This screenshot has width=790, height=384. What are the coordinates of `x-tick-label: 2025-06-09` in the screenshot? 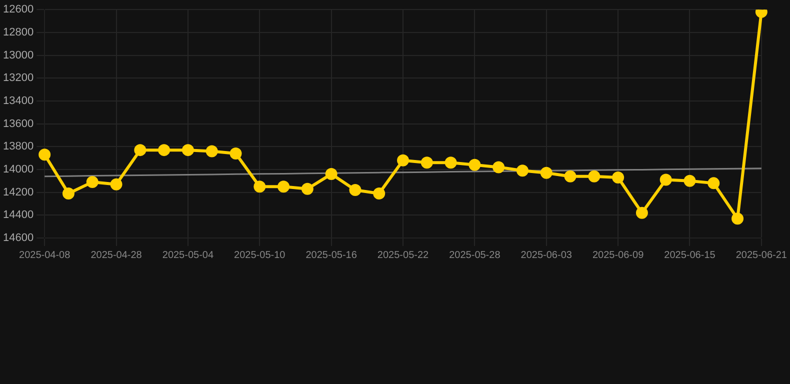 It's located at (618, 255).